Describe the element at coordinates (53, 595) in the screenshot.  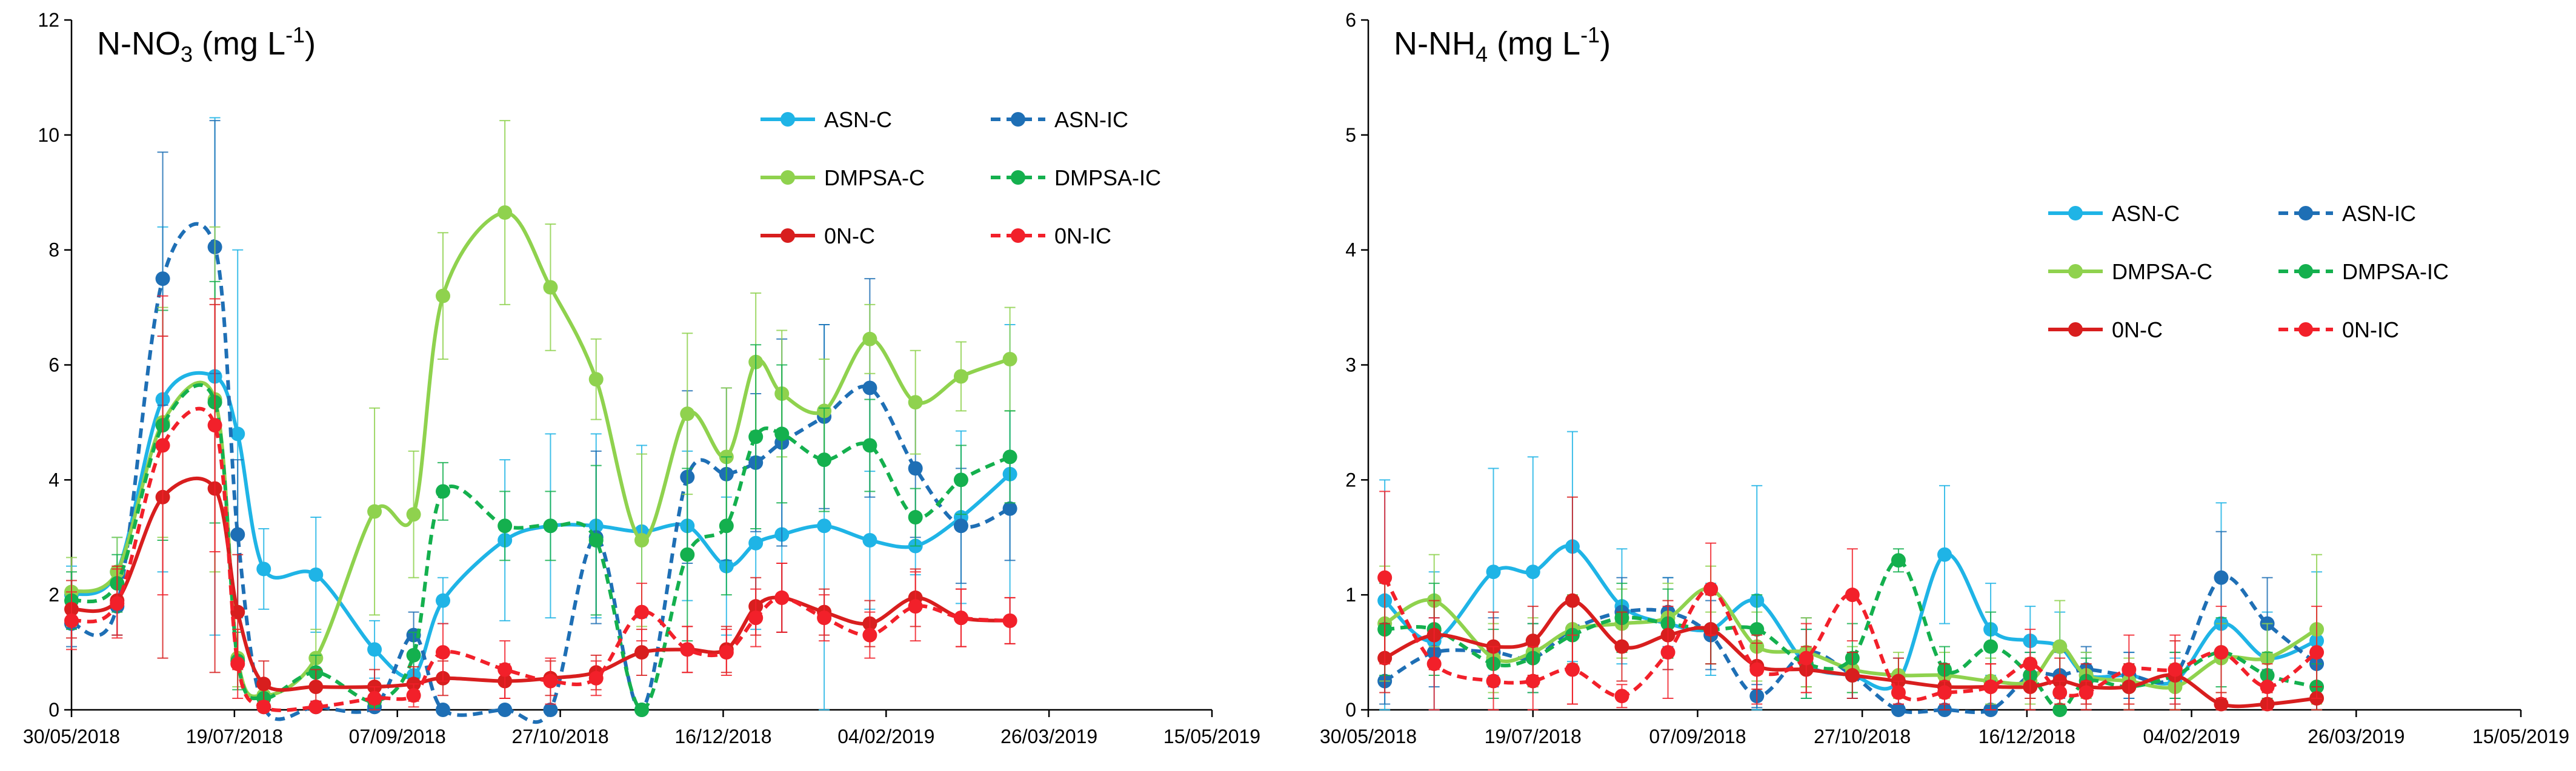
I see `y-tick-label: 2` at that location.